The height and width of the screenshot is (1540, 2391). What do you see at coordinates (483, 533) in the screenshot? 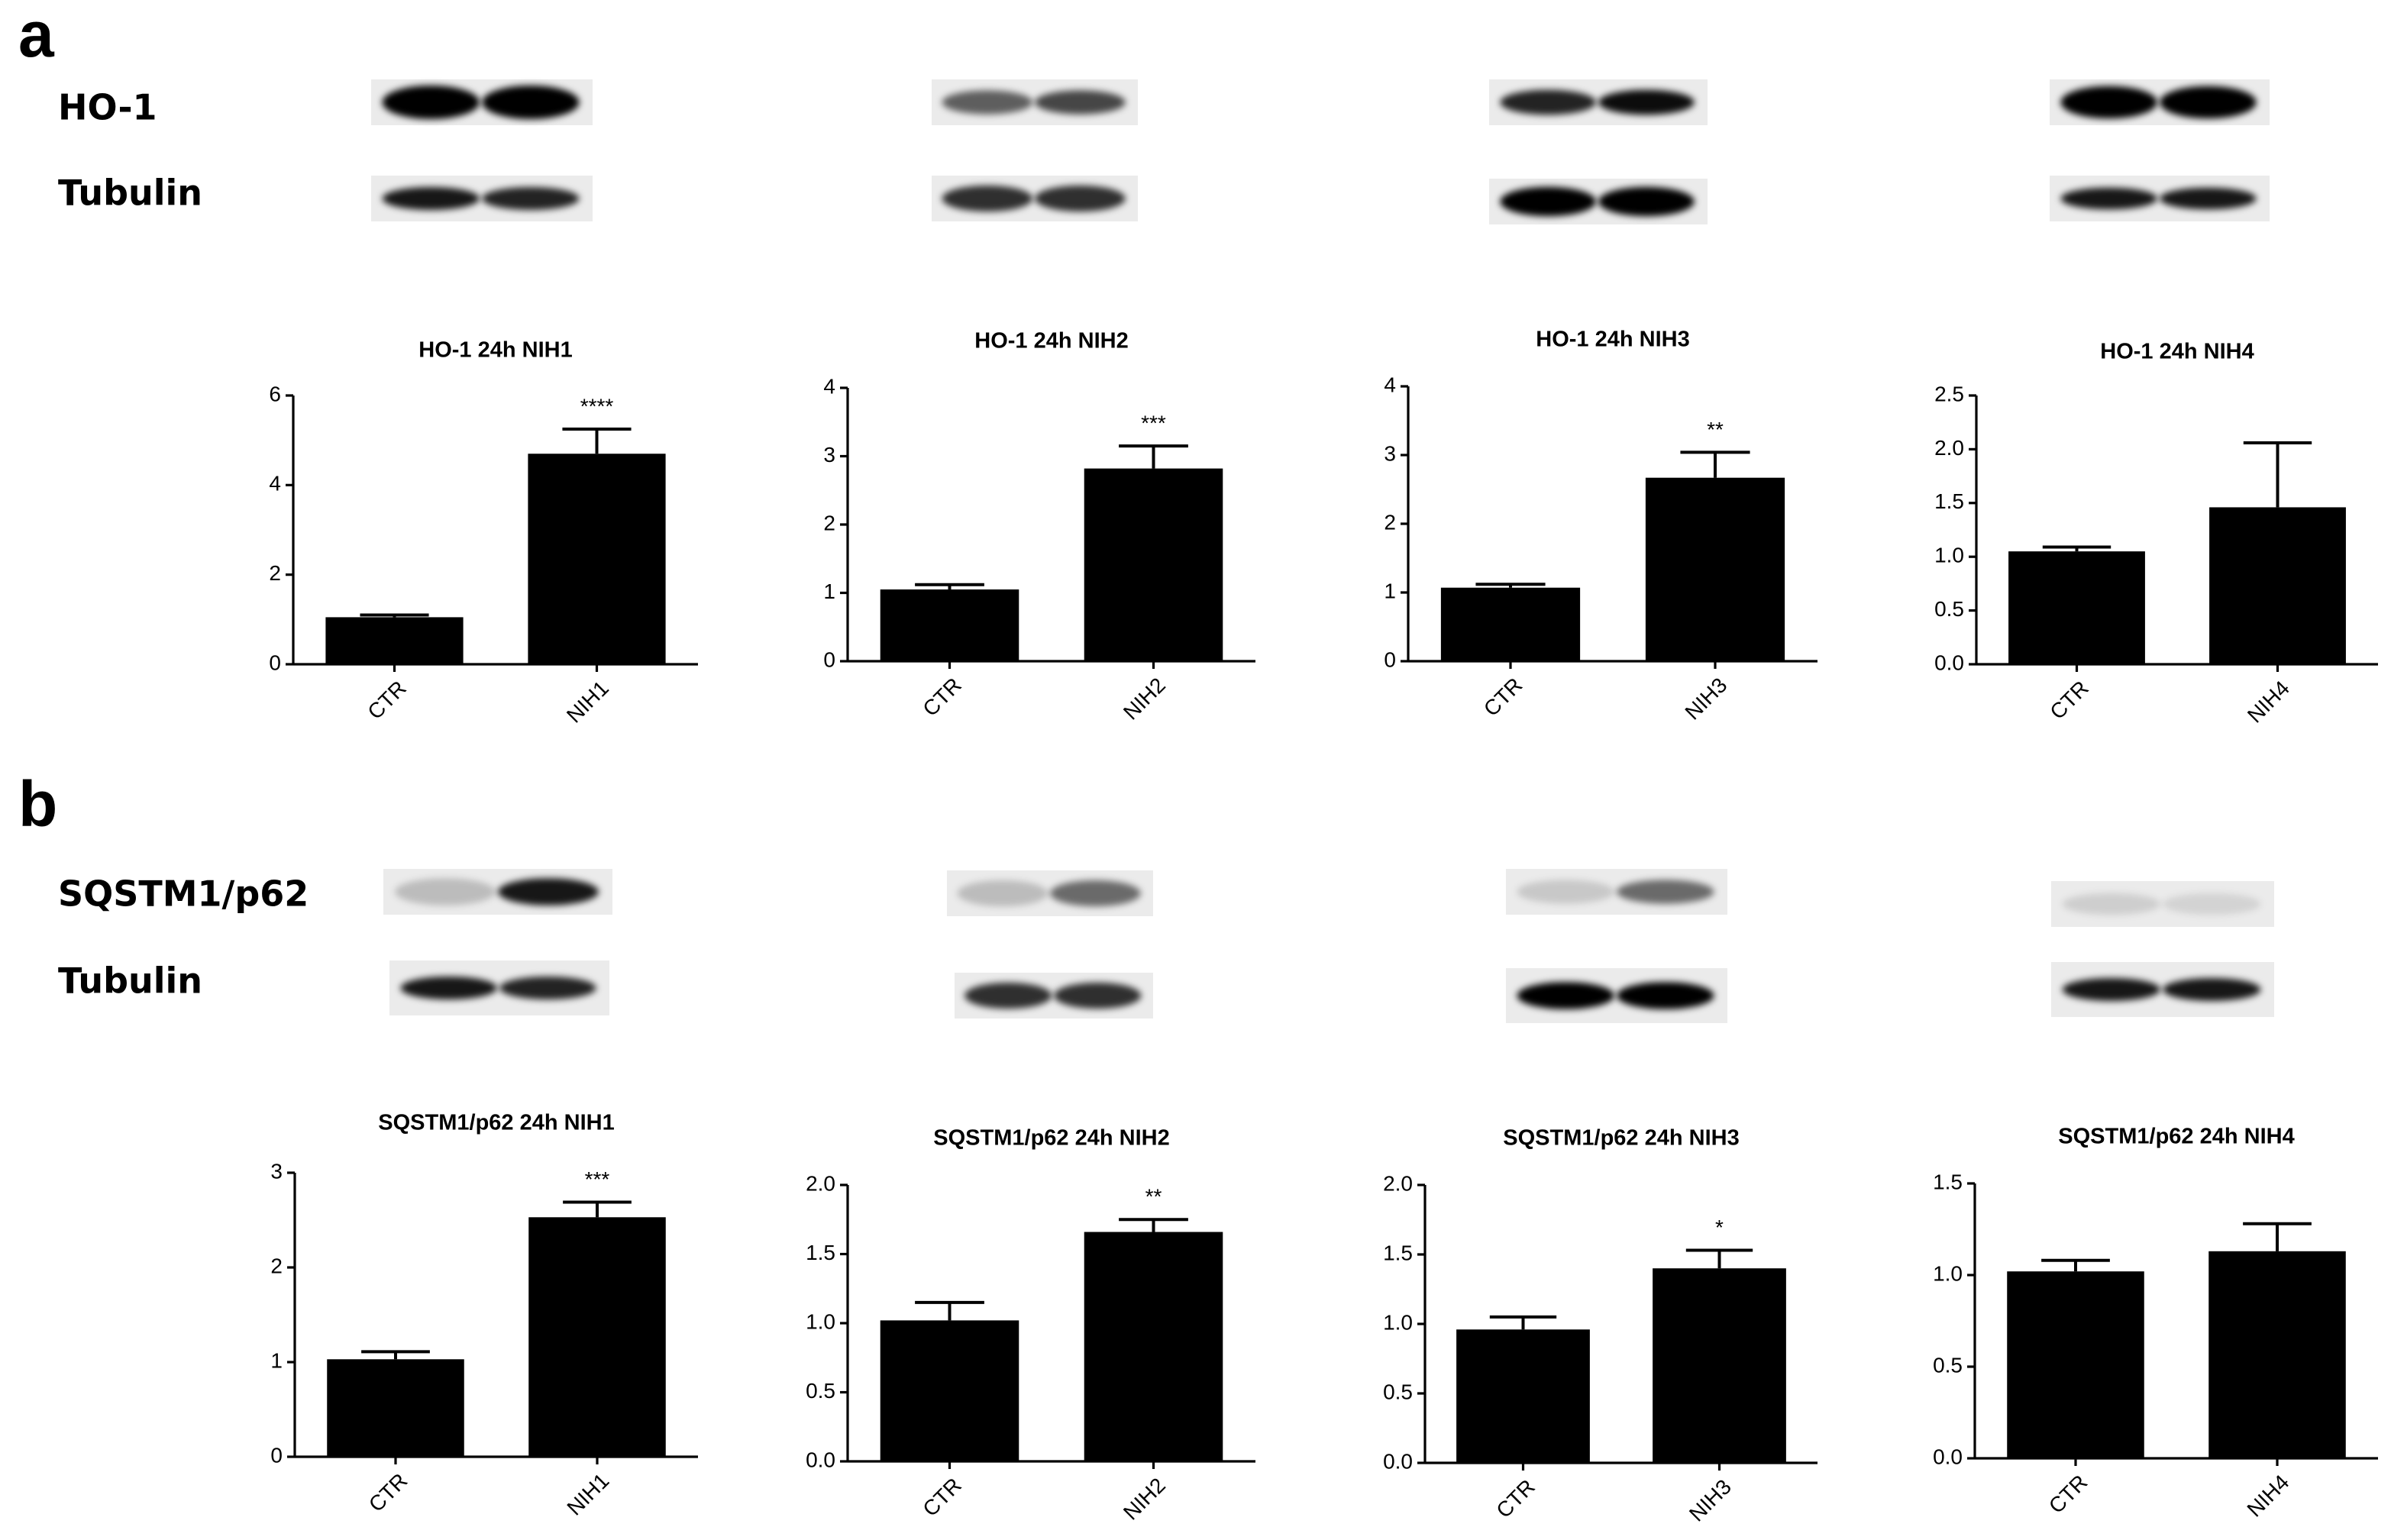
I see `bar-chart: HO-1 24h NIH1 0 2 4 6 CTR NIH1 ****` at bounding box center [483, 533].